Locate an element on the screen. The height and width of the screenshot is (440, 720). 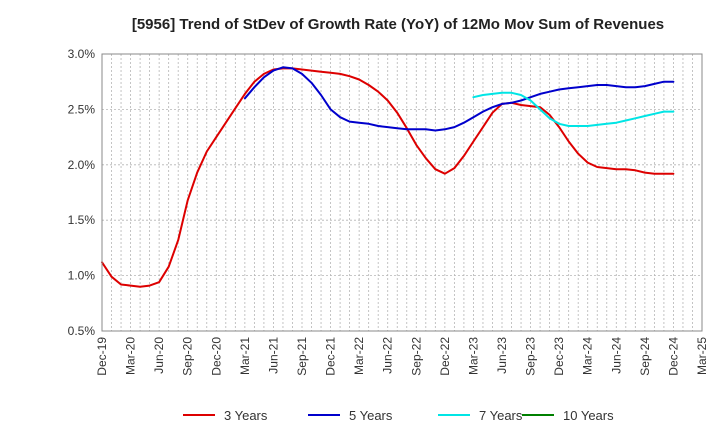
x-tick-label: Dec-23 is located at coordinates (559, 356).